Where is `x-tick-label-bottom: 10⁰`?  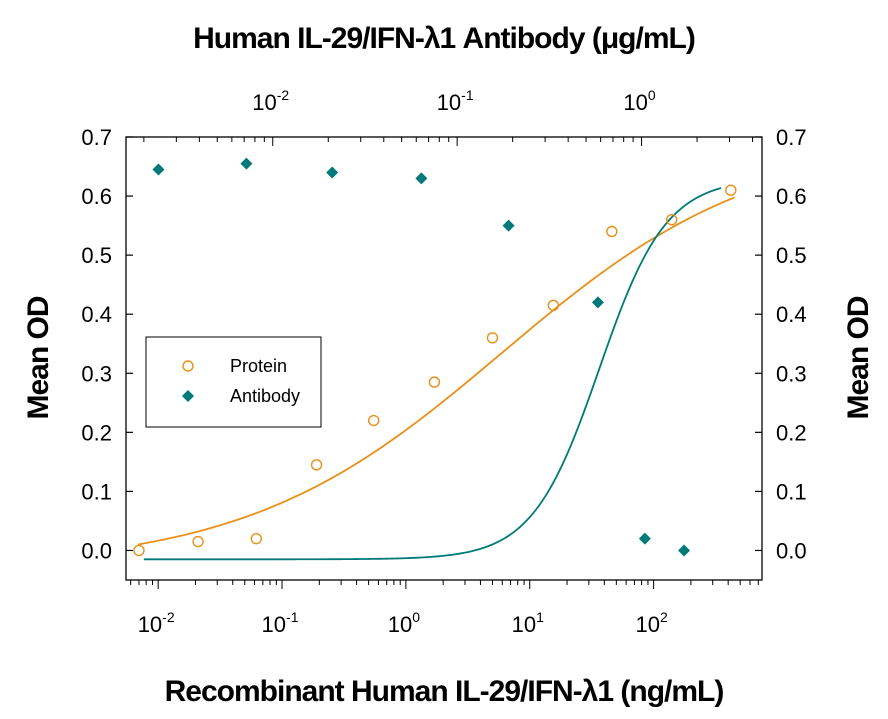
x-tick-label-bottom: 10⁰ is located at coordinates (404, 623).